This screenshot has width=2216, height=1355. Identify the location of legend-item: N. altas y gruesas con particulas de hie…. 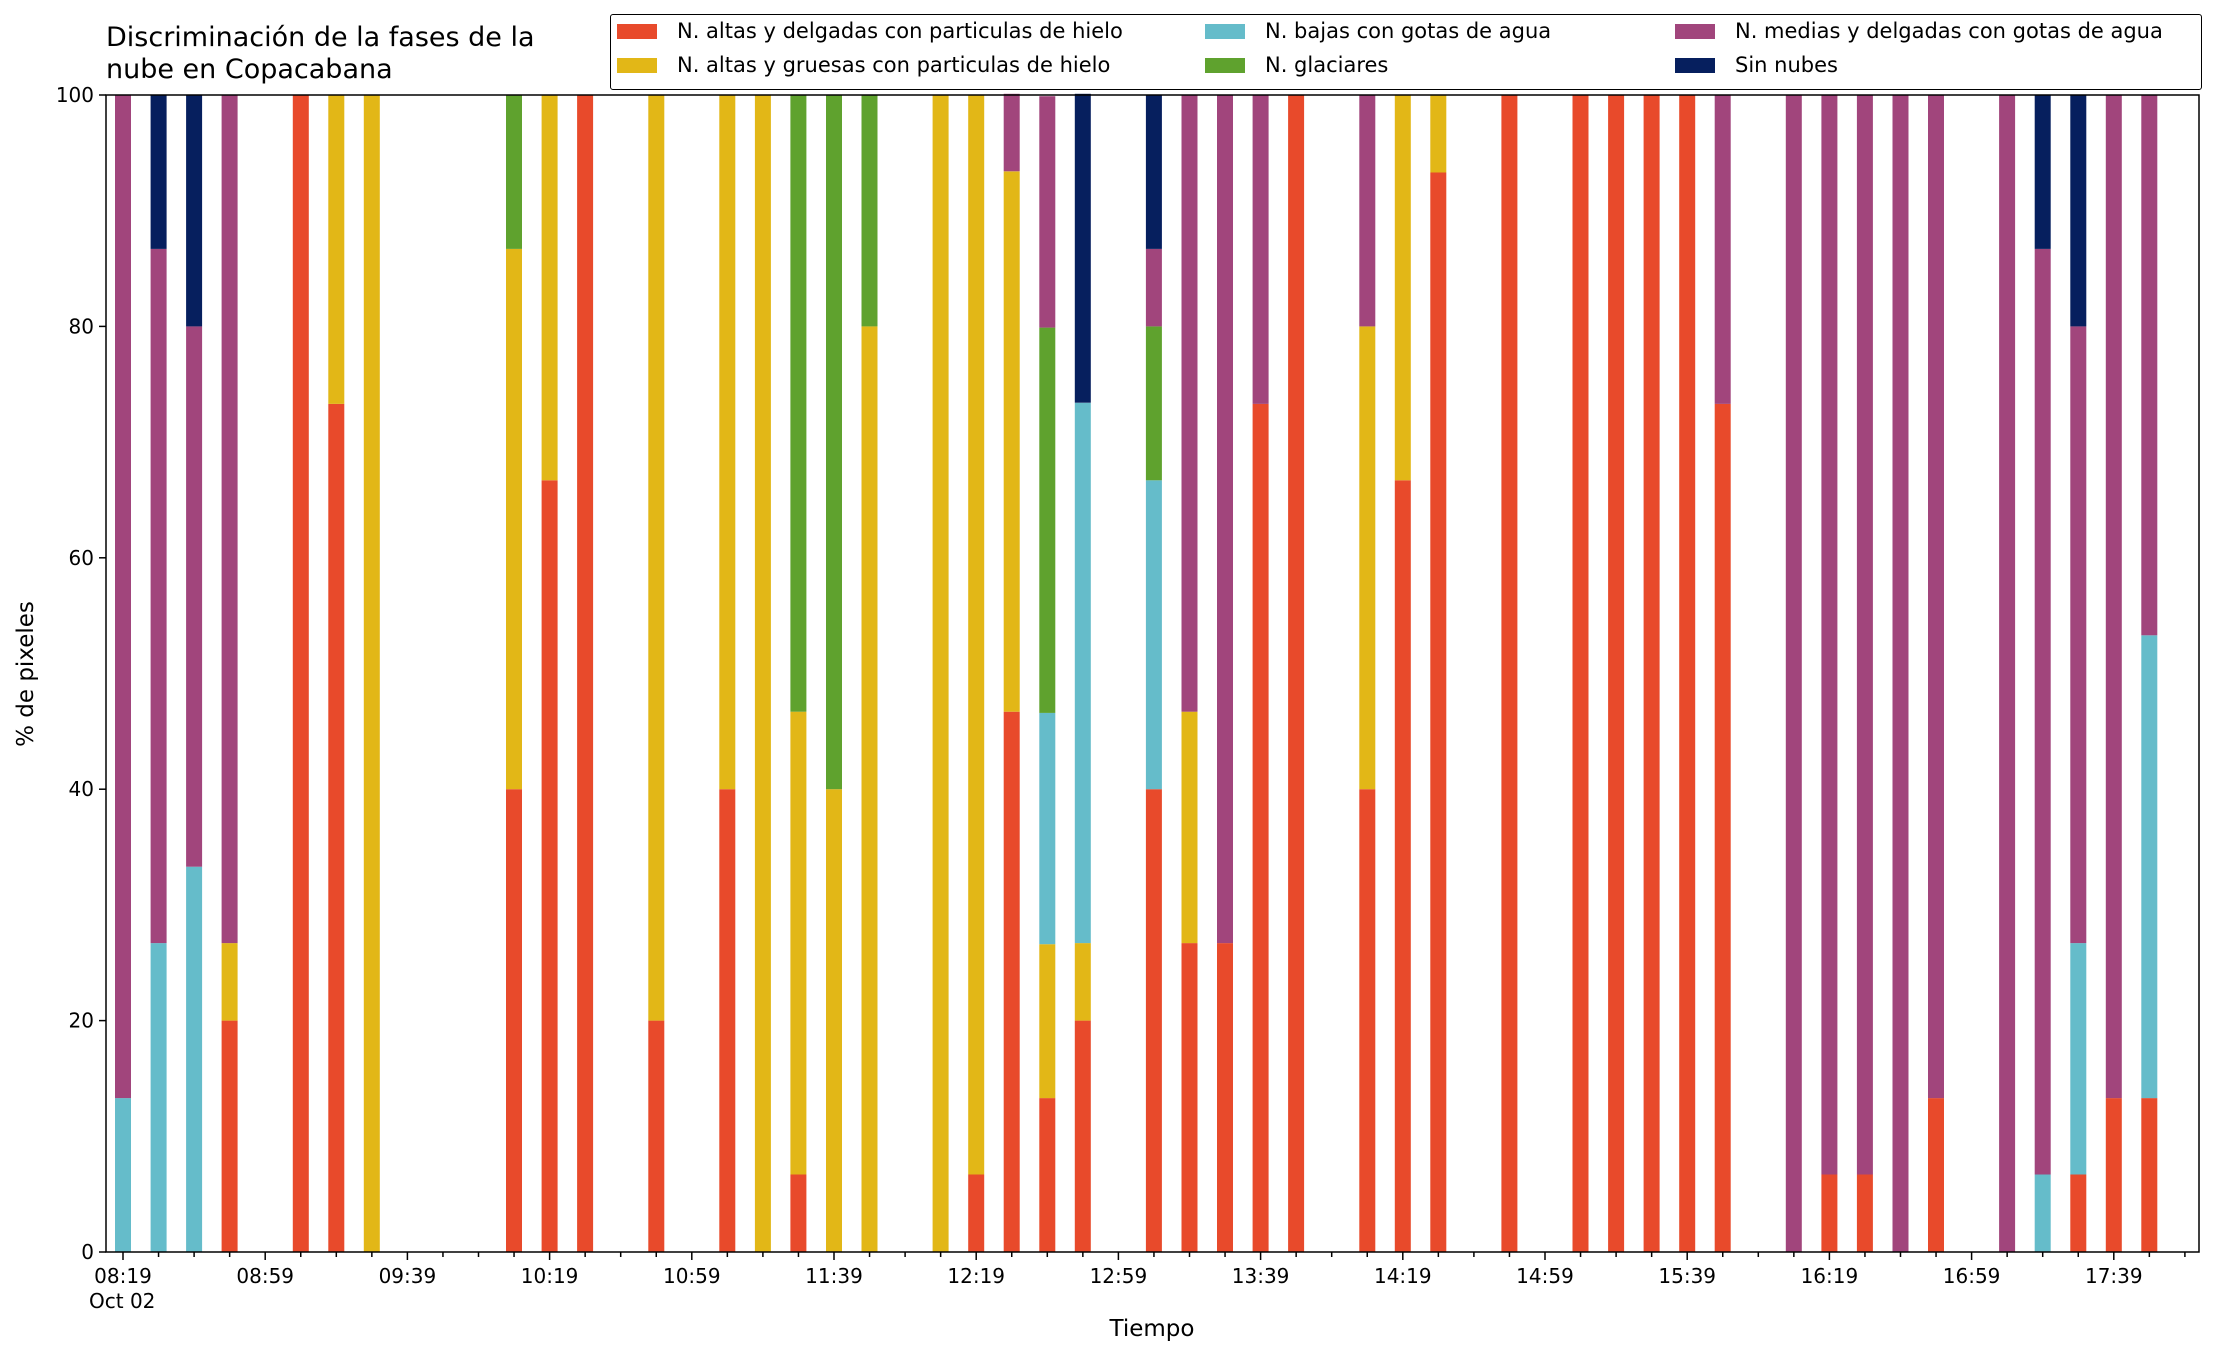
(863, 65).